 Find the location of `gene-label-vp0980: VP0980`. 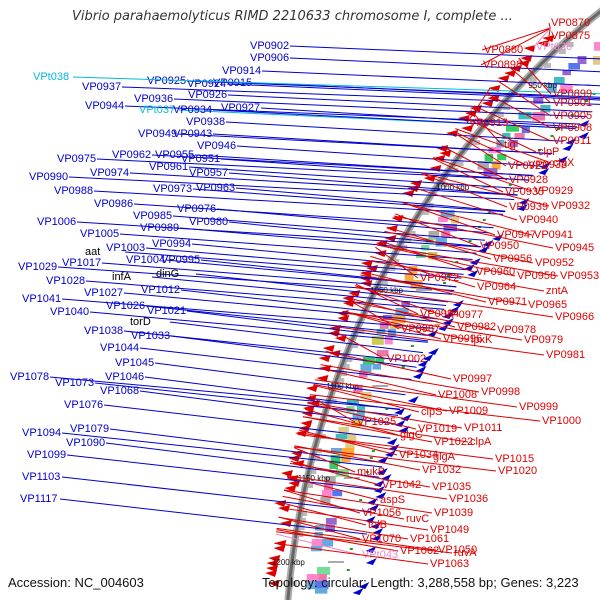

gene-label-vp0980: VP0980 is located at coordinates (208, 222).